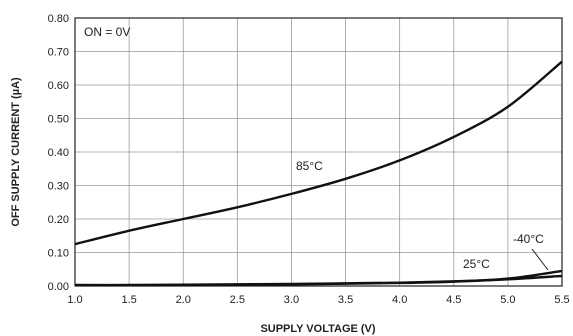 This screenshot has height=336, width=573. Describe the element at coordinates (318, 278) in the screenshot. I see `series-minus40c-line` at that location.